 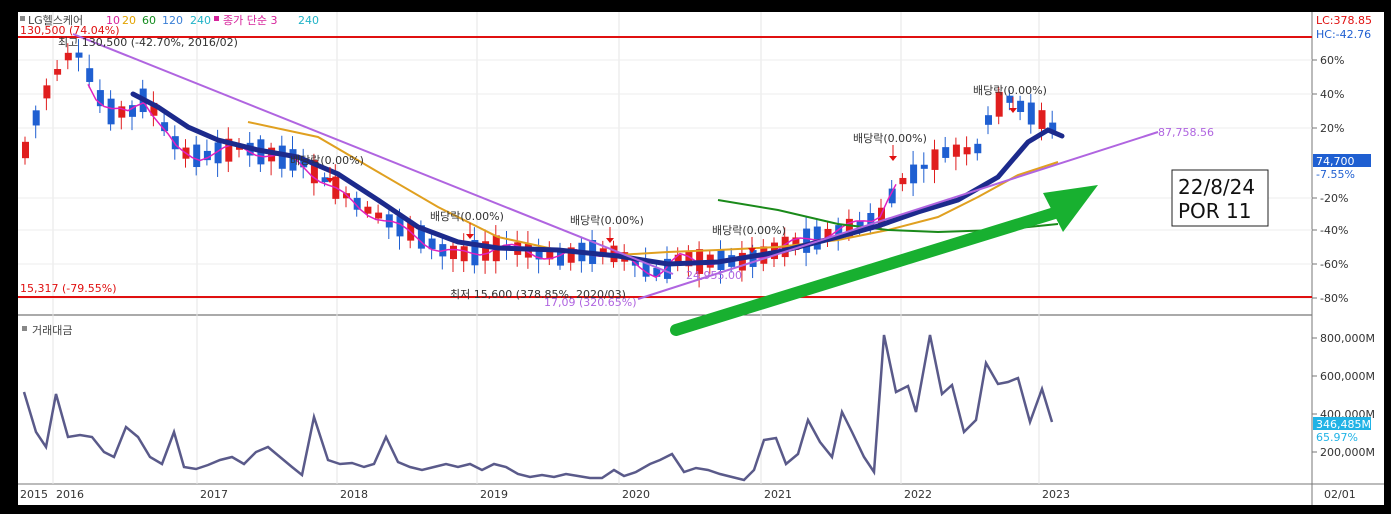 What do you see at coordinates (1334, 230) in the screenshot?
I see `price-tick-label: -40%` at bounding box center [1334, 230].